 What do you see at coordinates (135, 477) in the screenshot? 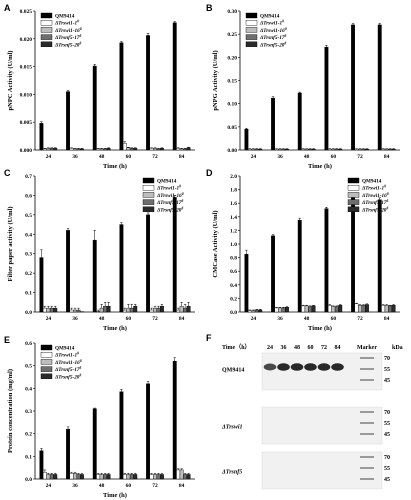
I see `bar-e-s4-c3` at bounding box center [135, 477].